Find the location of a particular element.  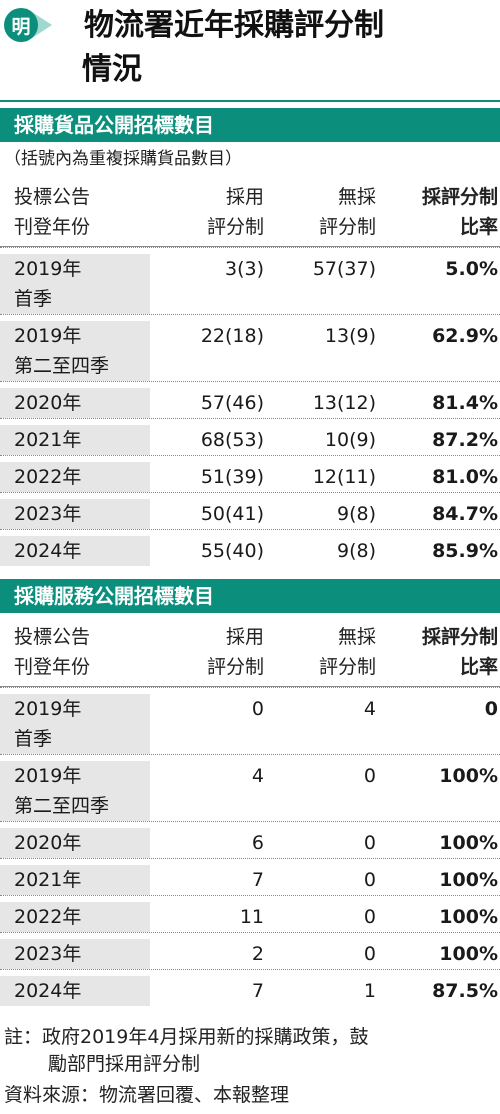

adopted-count: 57(46) is located at coordinates (232, 403).